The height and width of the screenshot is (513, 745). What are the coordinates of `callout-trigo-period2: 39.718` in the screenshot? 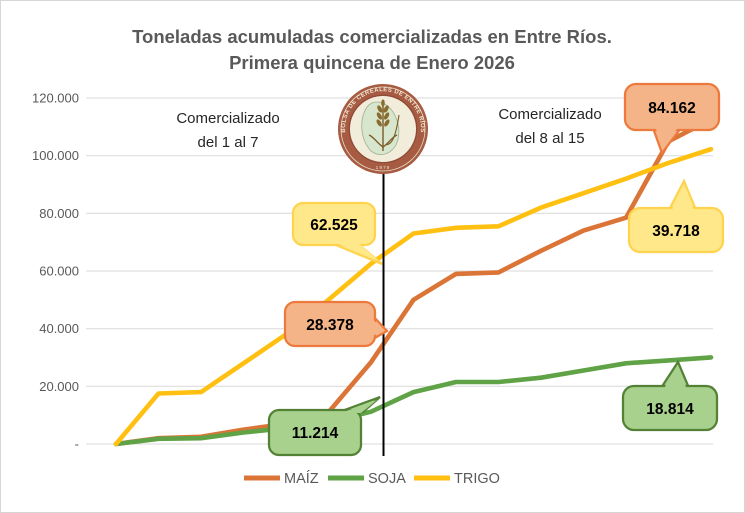 It's located at (676, 216).